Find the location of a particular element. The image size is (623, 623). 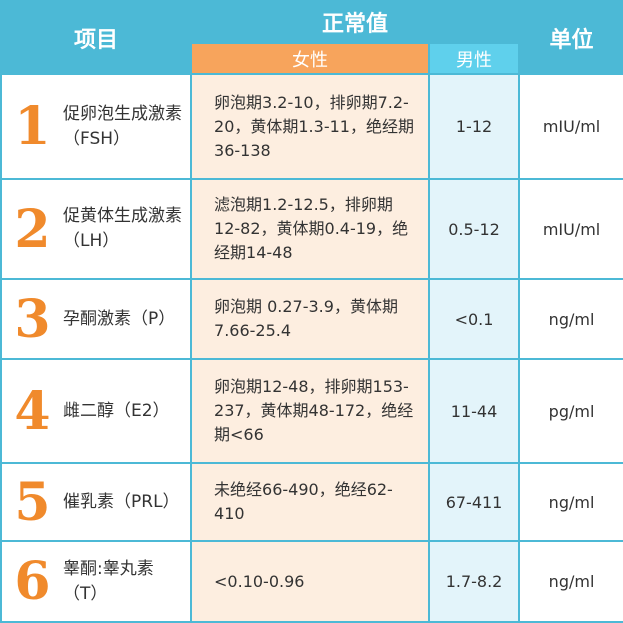

table-row: 5 催乳素（PRL） 未绝经66-490，绝经62-410 67-411 ng/ml is located at coordinates (311, 502).